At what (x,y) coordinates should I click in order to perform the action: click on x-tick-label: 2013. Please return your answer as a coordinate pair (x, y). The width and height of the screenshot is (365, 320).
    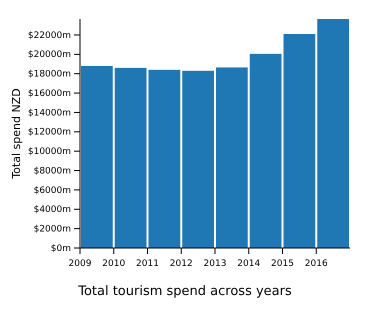
    Looking at the image, I should click on (215, 264).